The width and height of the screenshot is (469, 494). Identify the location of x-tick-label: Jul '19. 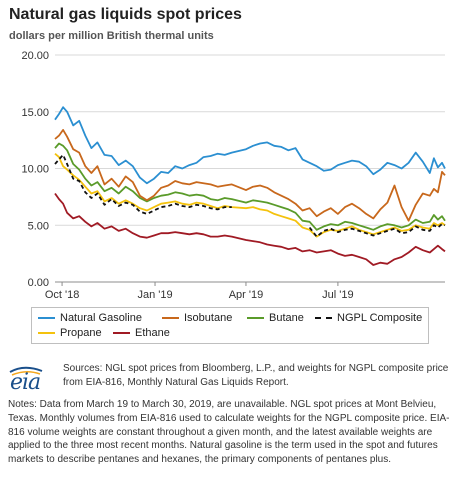
(337, 294).